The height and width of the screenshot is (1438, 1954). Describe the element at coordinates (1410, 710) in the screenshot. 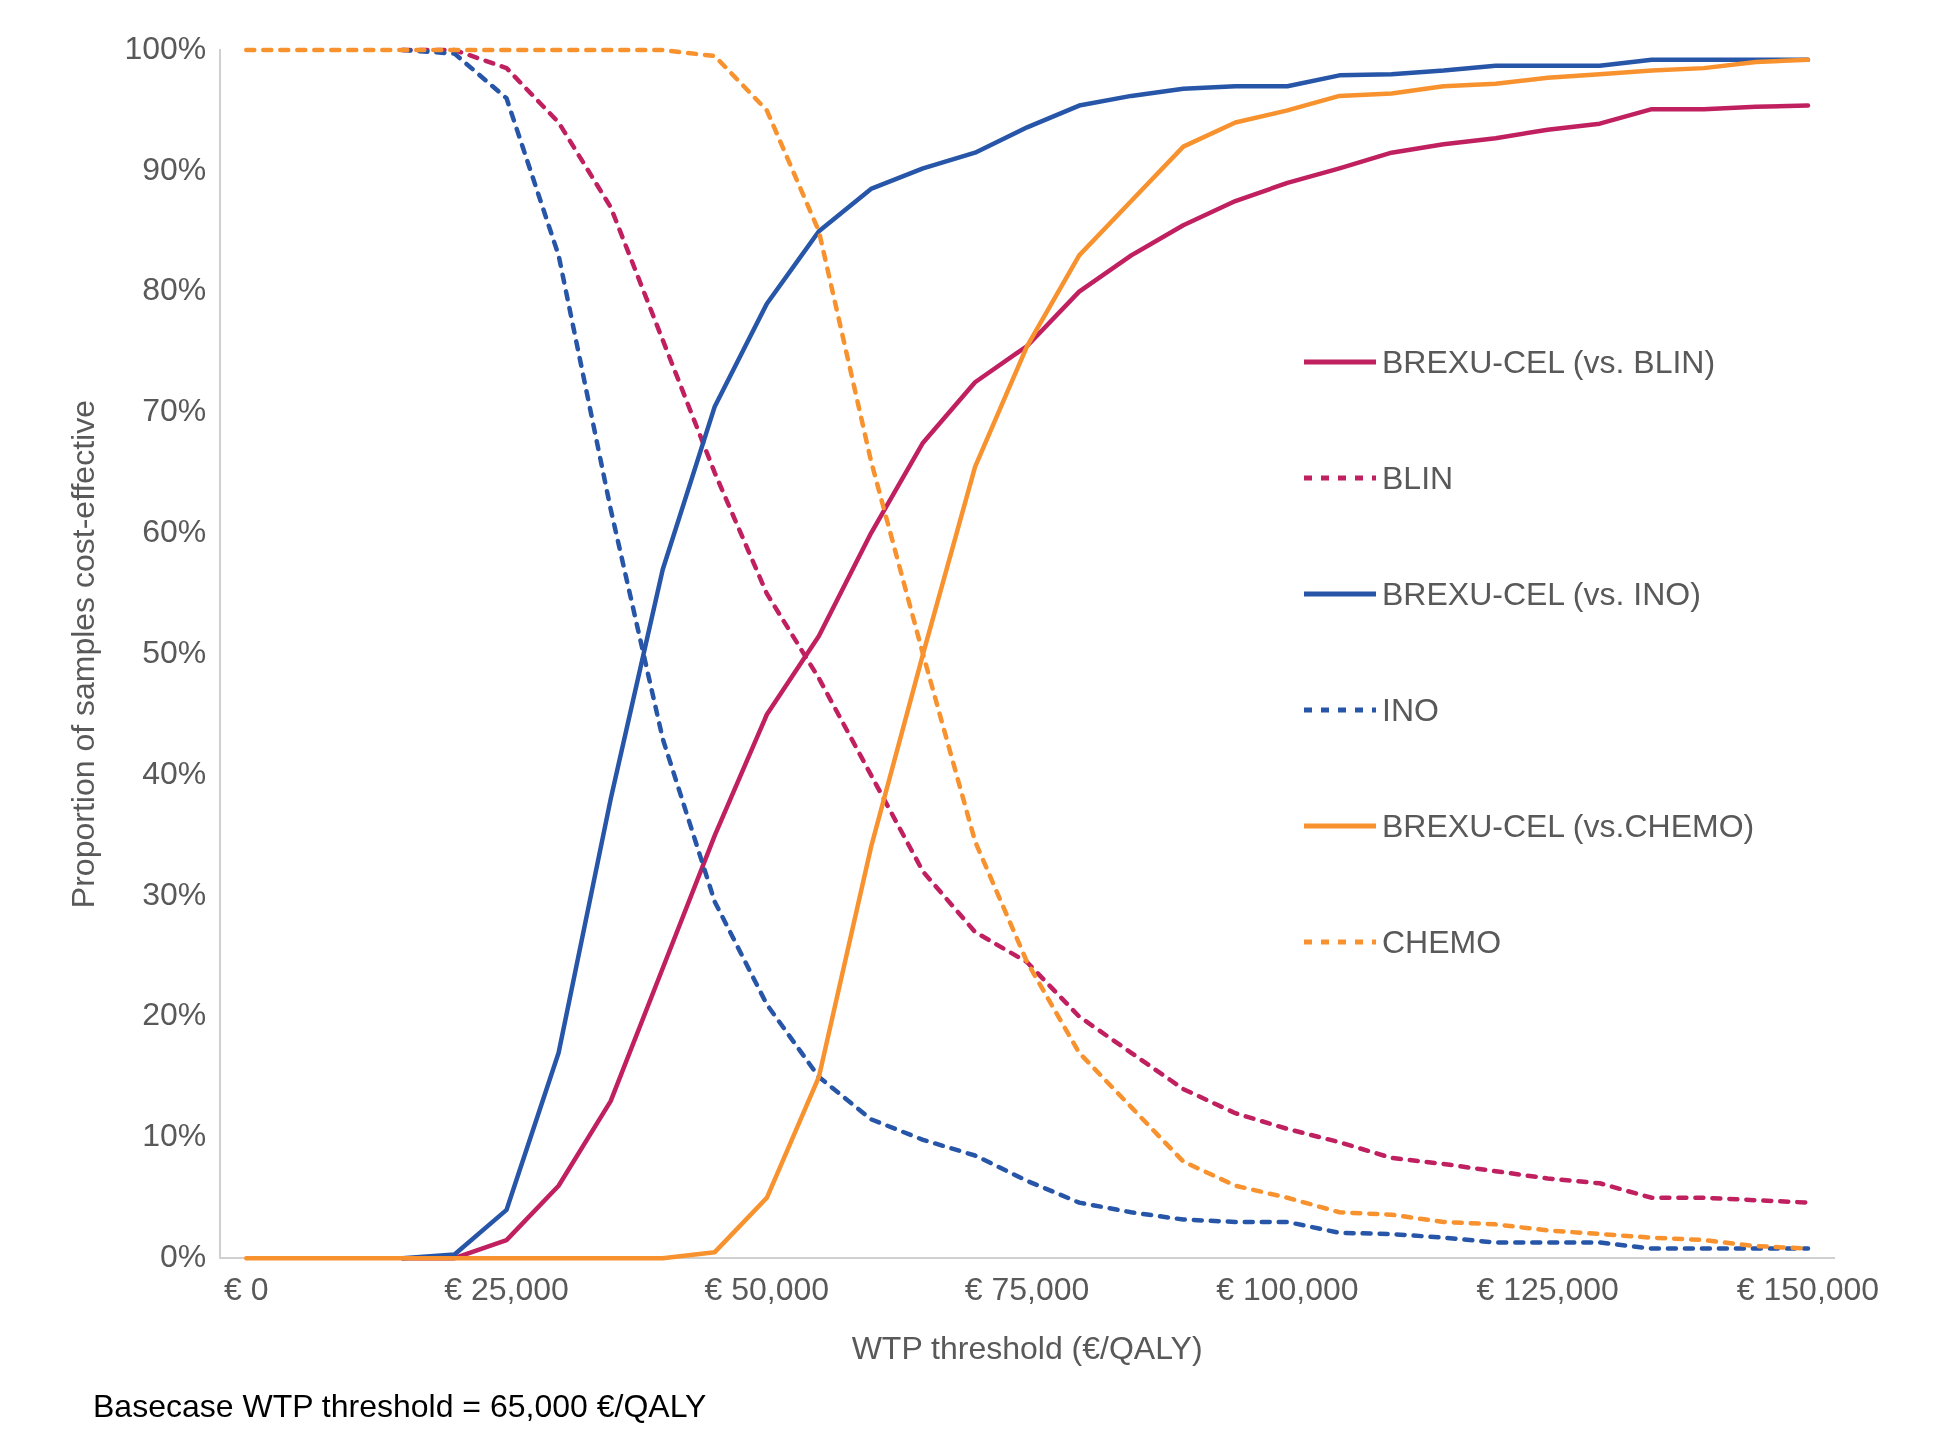

I see `legend-label: INO` at that location.